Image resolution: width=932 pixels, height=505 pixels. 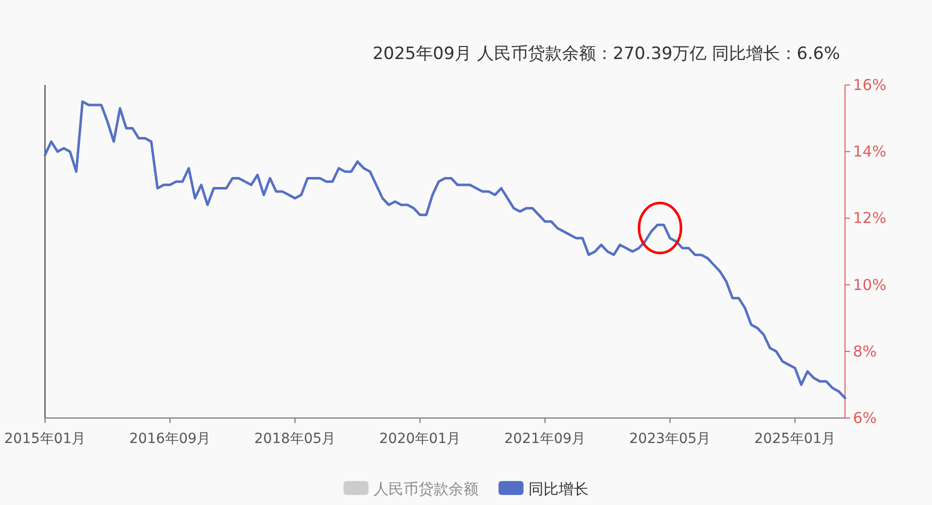 I want to click on y-tick-label: 8%, so click(x=865, y=351).